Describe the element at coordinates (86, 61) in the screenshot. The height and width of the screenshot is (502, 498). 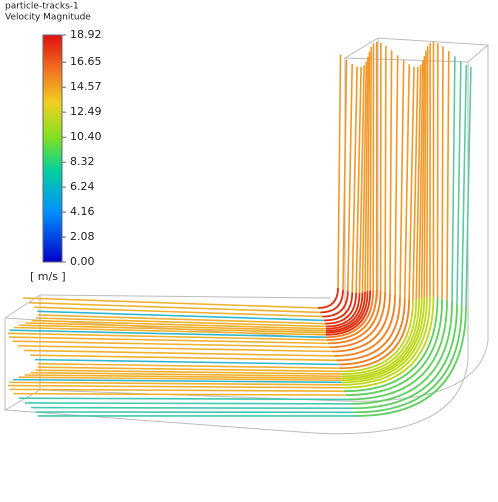
I see `colorbar-label: 16.65` at that location.